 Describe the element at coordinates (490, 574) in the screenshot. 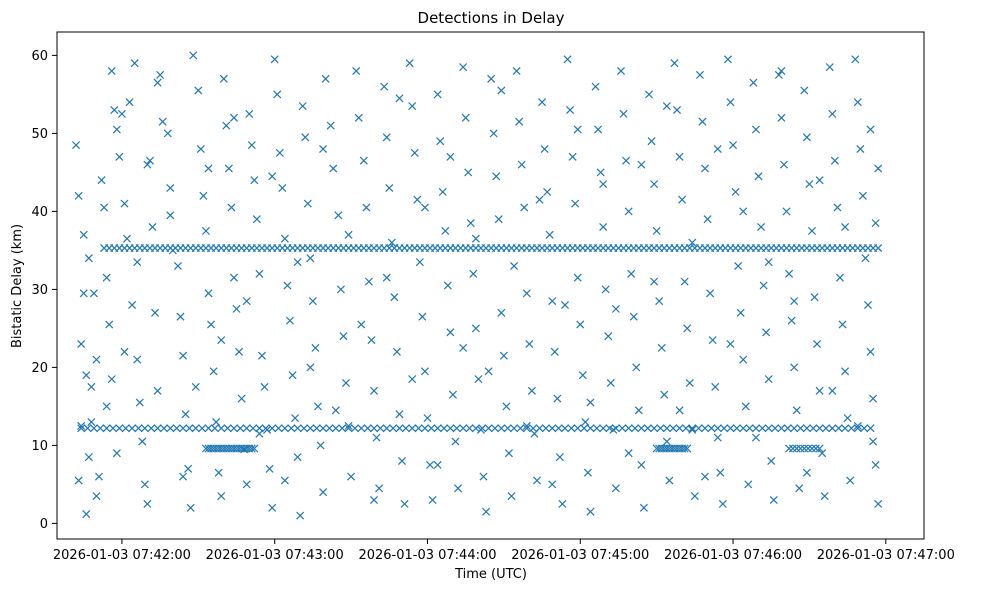

I see `x-axis-label: Time (UTC)` at that location.